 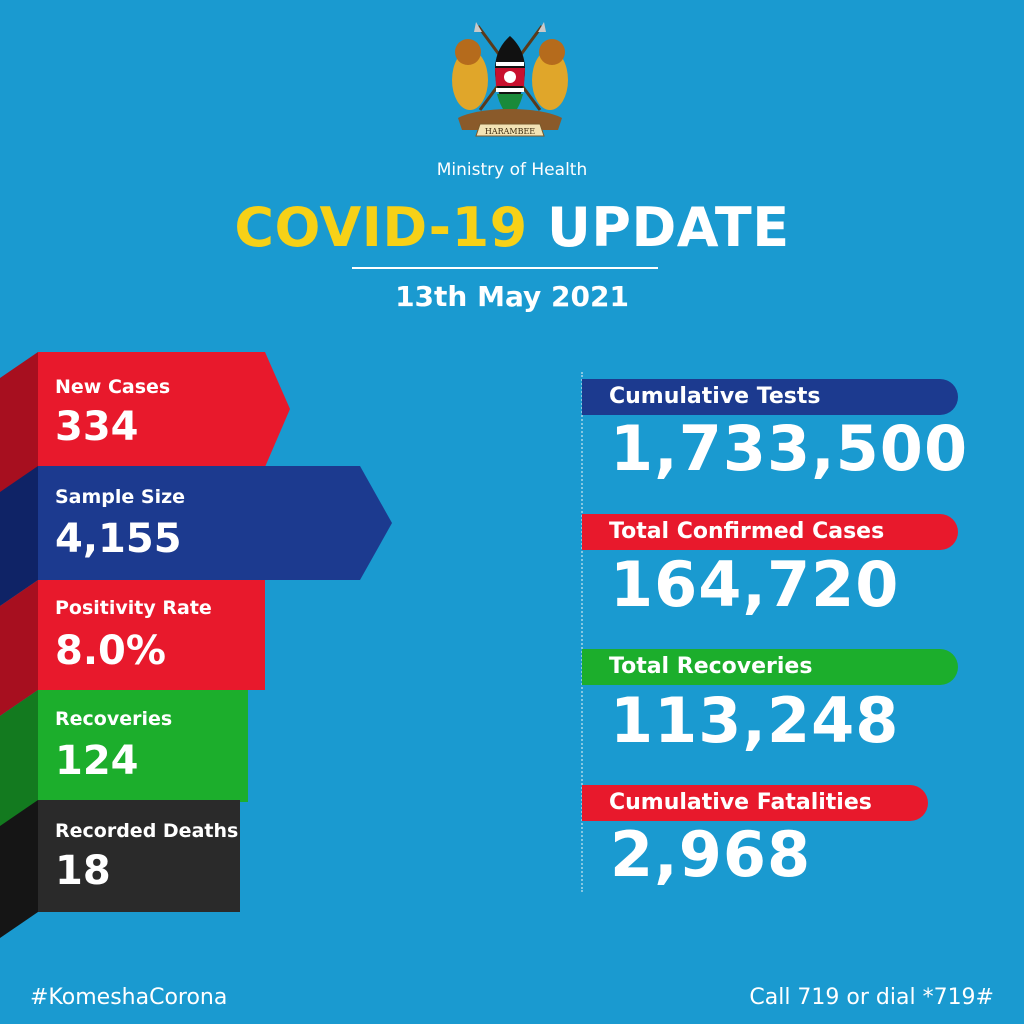 I want to click on motto-text: HARAMBEE, so click(x=510, y=131).